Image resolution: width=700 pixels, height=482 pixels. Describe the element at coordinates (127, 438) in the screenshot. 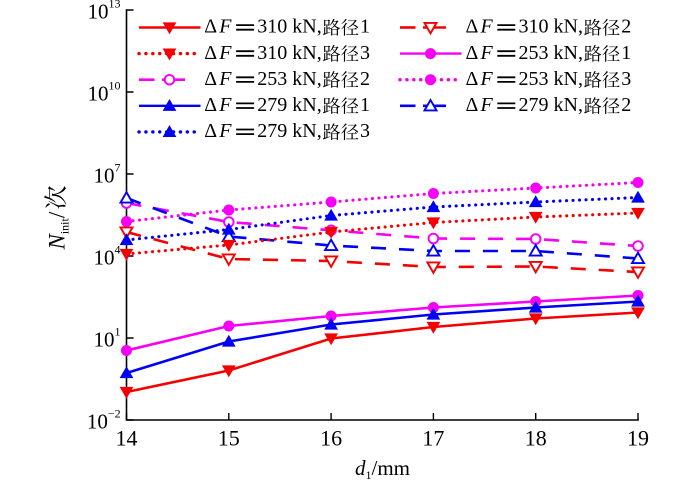

I see `svg-text: 14` at that location.